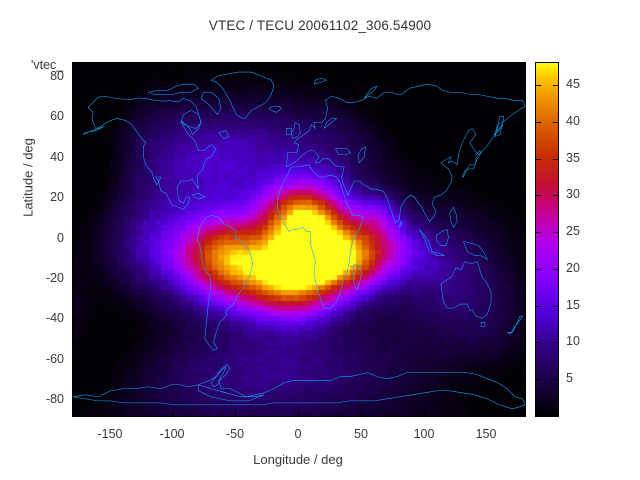 This screenshot has width=640, height=480. I want to click on coastline-philippines, so click(454, 217).